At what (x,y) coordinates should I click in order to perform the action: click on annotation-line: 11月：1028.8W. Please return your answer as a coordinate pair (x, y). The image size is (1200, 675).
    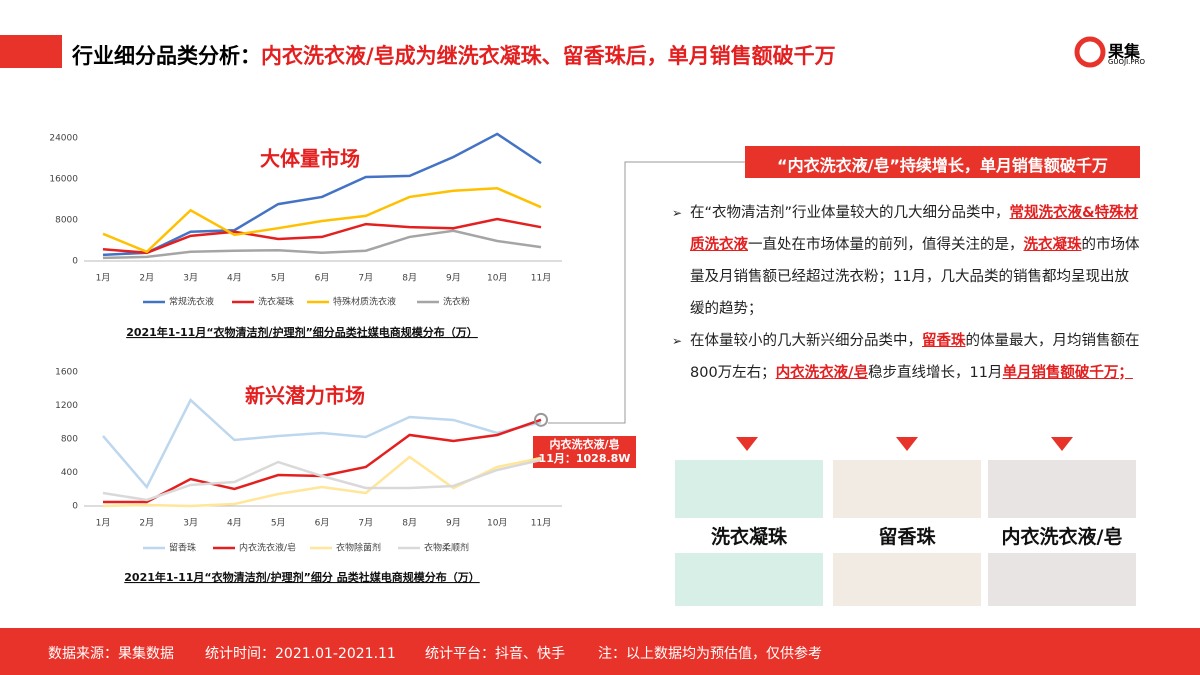
    Looking at the image, I should click on (584, 458).